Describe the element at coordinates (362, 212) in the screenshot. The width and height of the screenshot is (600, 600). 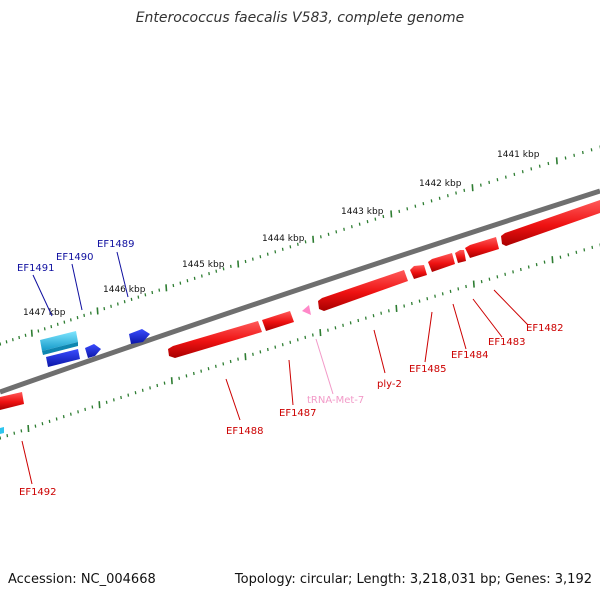
I see `scale-label: 1443 kbp` at that location.